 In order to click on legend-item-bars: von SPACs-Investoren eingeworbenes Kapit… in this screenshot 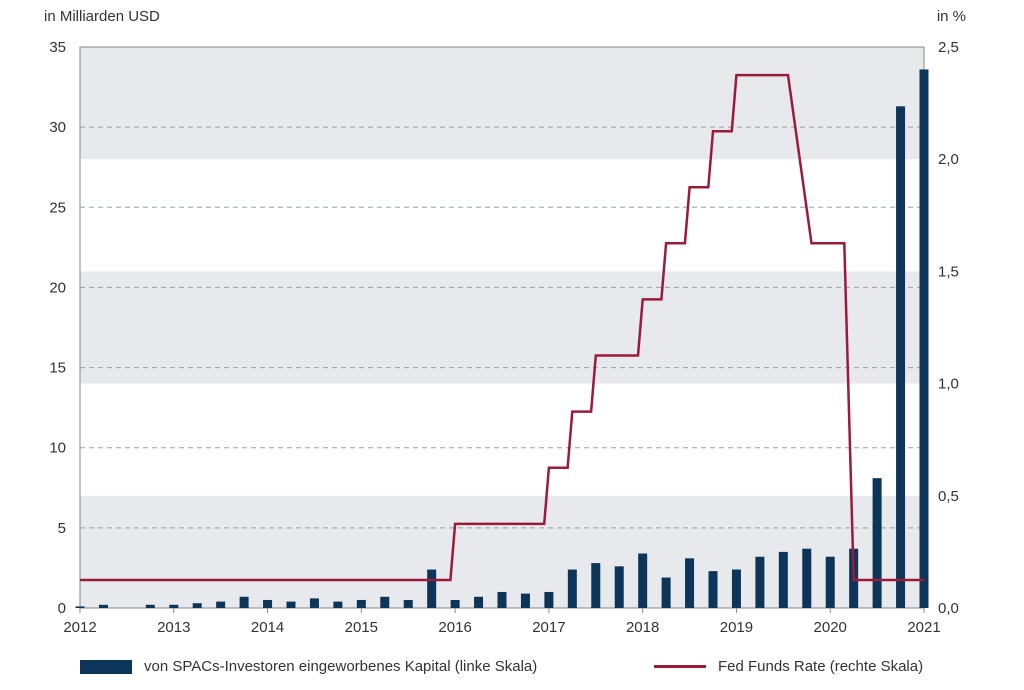, I will do `click(308, 666)`.